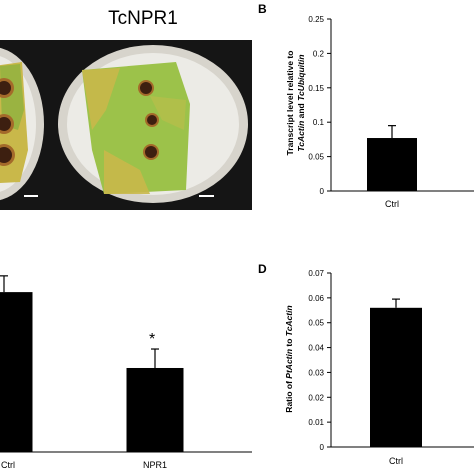  What do you see at coordinates (316, 372) in the screenshot?
I see `panel-d-y-tick-label: 0.03` at bounding box center [316, 372].